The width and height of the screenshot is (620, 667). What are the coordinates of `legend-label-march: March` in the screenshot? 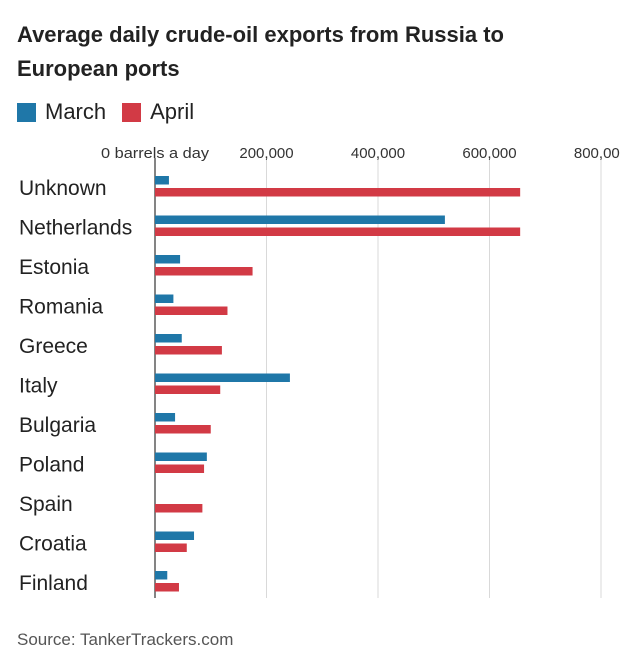 It's located at (76, 111).